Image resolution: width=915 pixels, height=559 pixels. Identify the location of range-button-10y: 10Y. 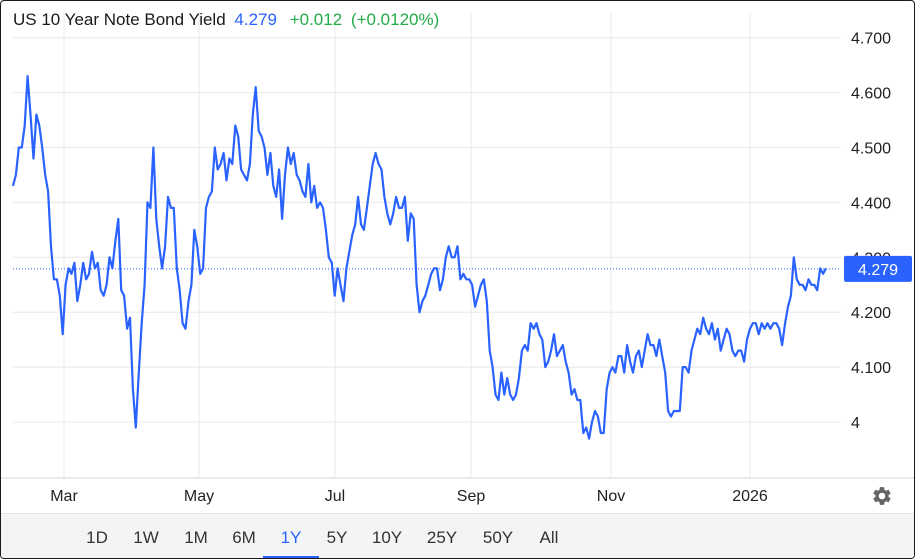
(387, 536).